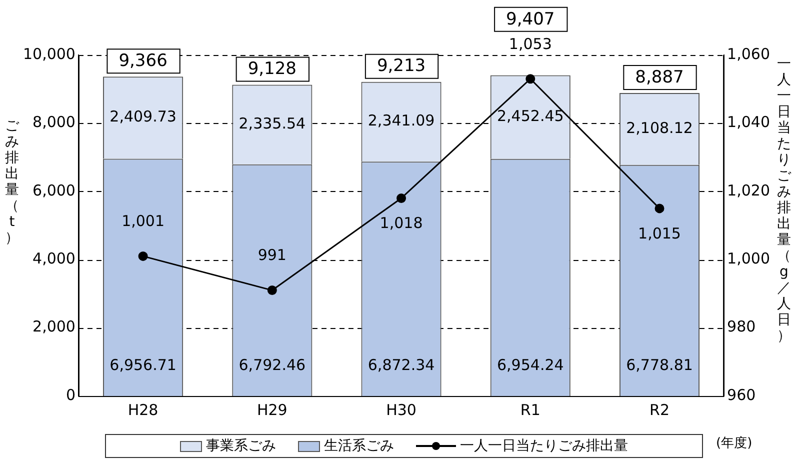 The image size is (795, 462). Describe the element at coordinates (401, 223) in the screenshot. I see `data-label: 1,018` at that location.